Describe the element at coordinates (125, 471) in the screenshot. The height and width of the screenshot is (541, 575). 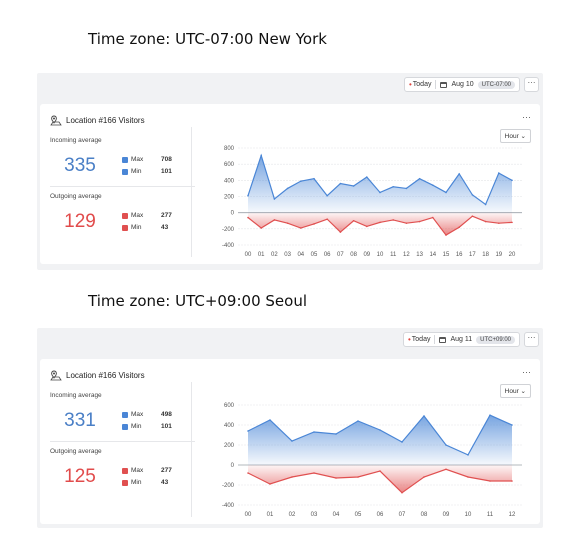
I see `max-up-icon` at that location.